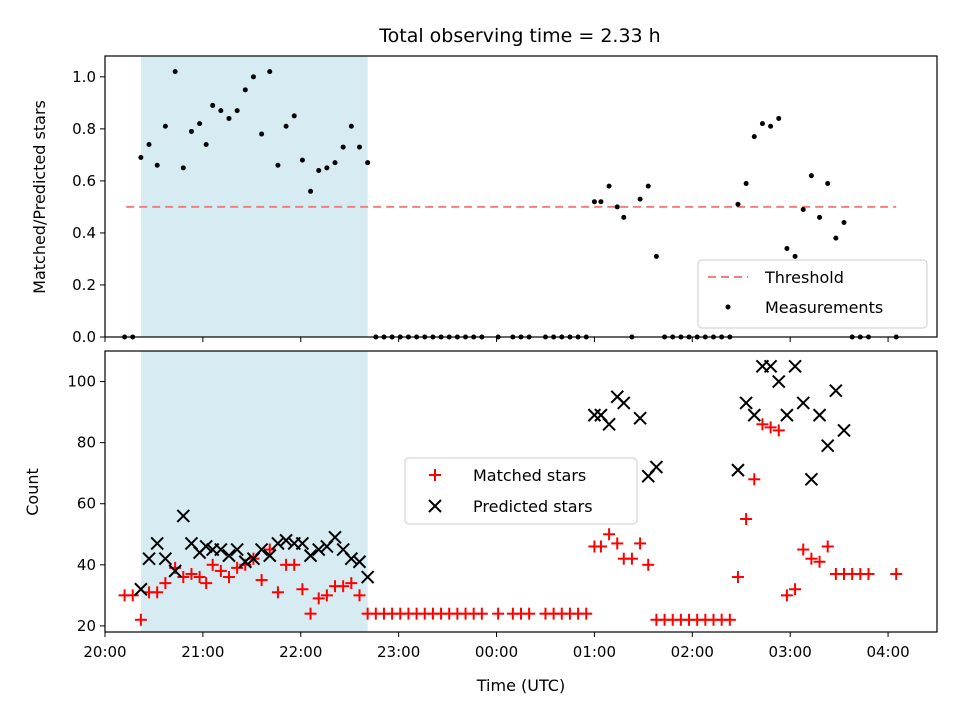 The height and width of the screenshot is (720, 960). I want to click on x-axis-label: Time (UTC), so click(520, 685).